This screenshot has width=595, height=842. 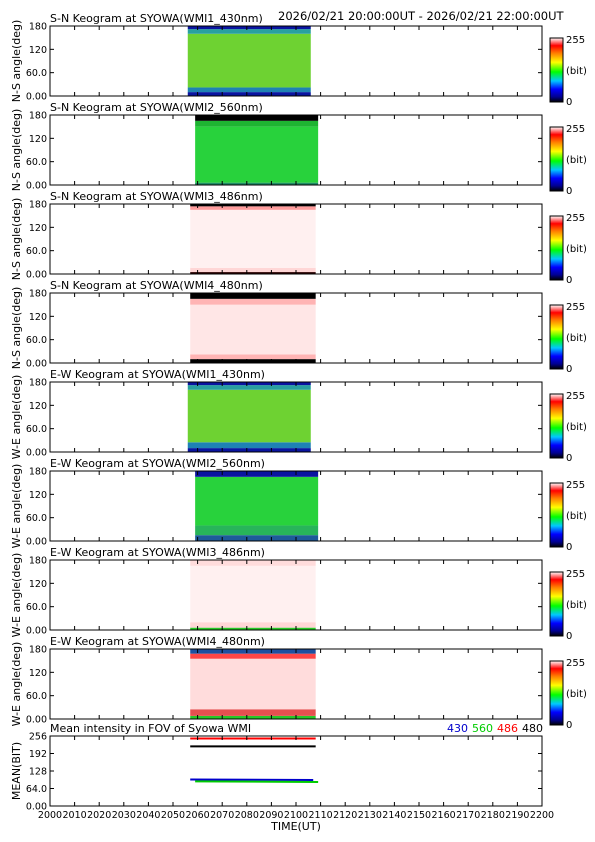 I want to click on x-tick-label: 2070, so click(x=222, y=815).